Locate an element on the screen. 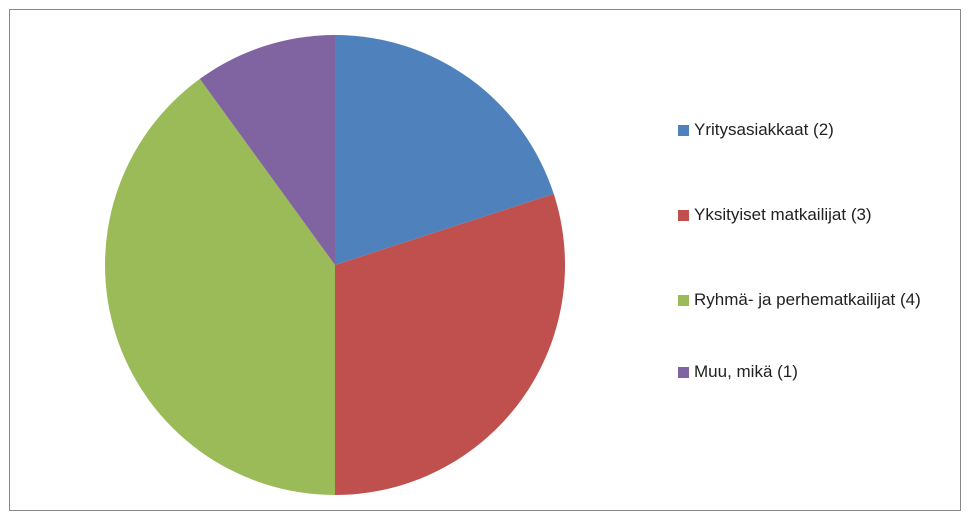 This screenshot has width=971, height=520. legend-label: Muu, mikä (1) is located at coordinates (746, 371).